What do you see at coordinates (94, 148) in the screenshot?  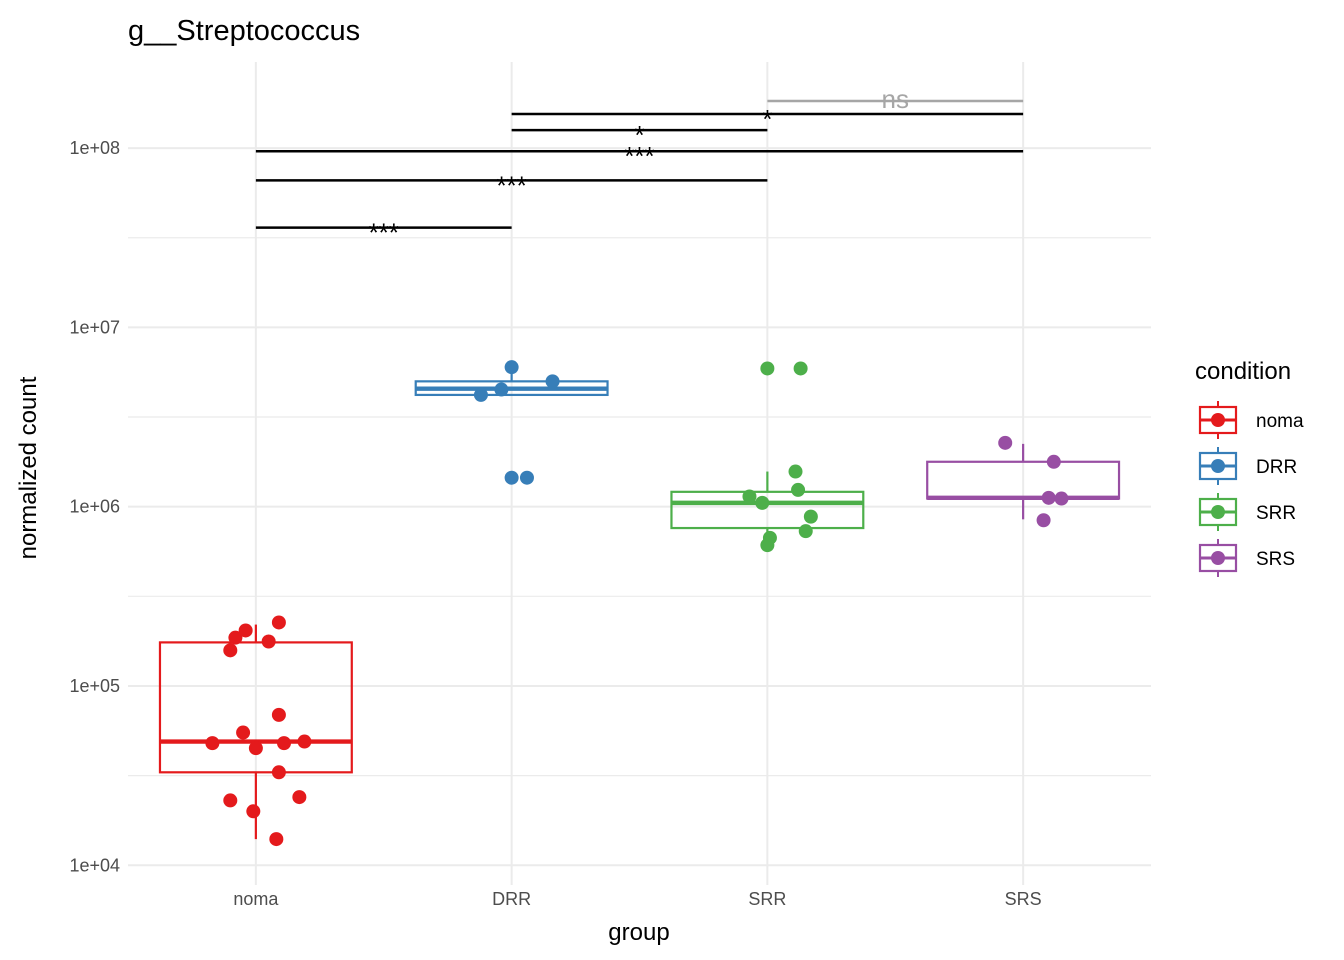 I see `y-tick-label: 1e+08` at bounding box center [94, 148].